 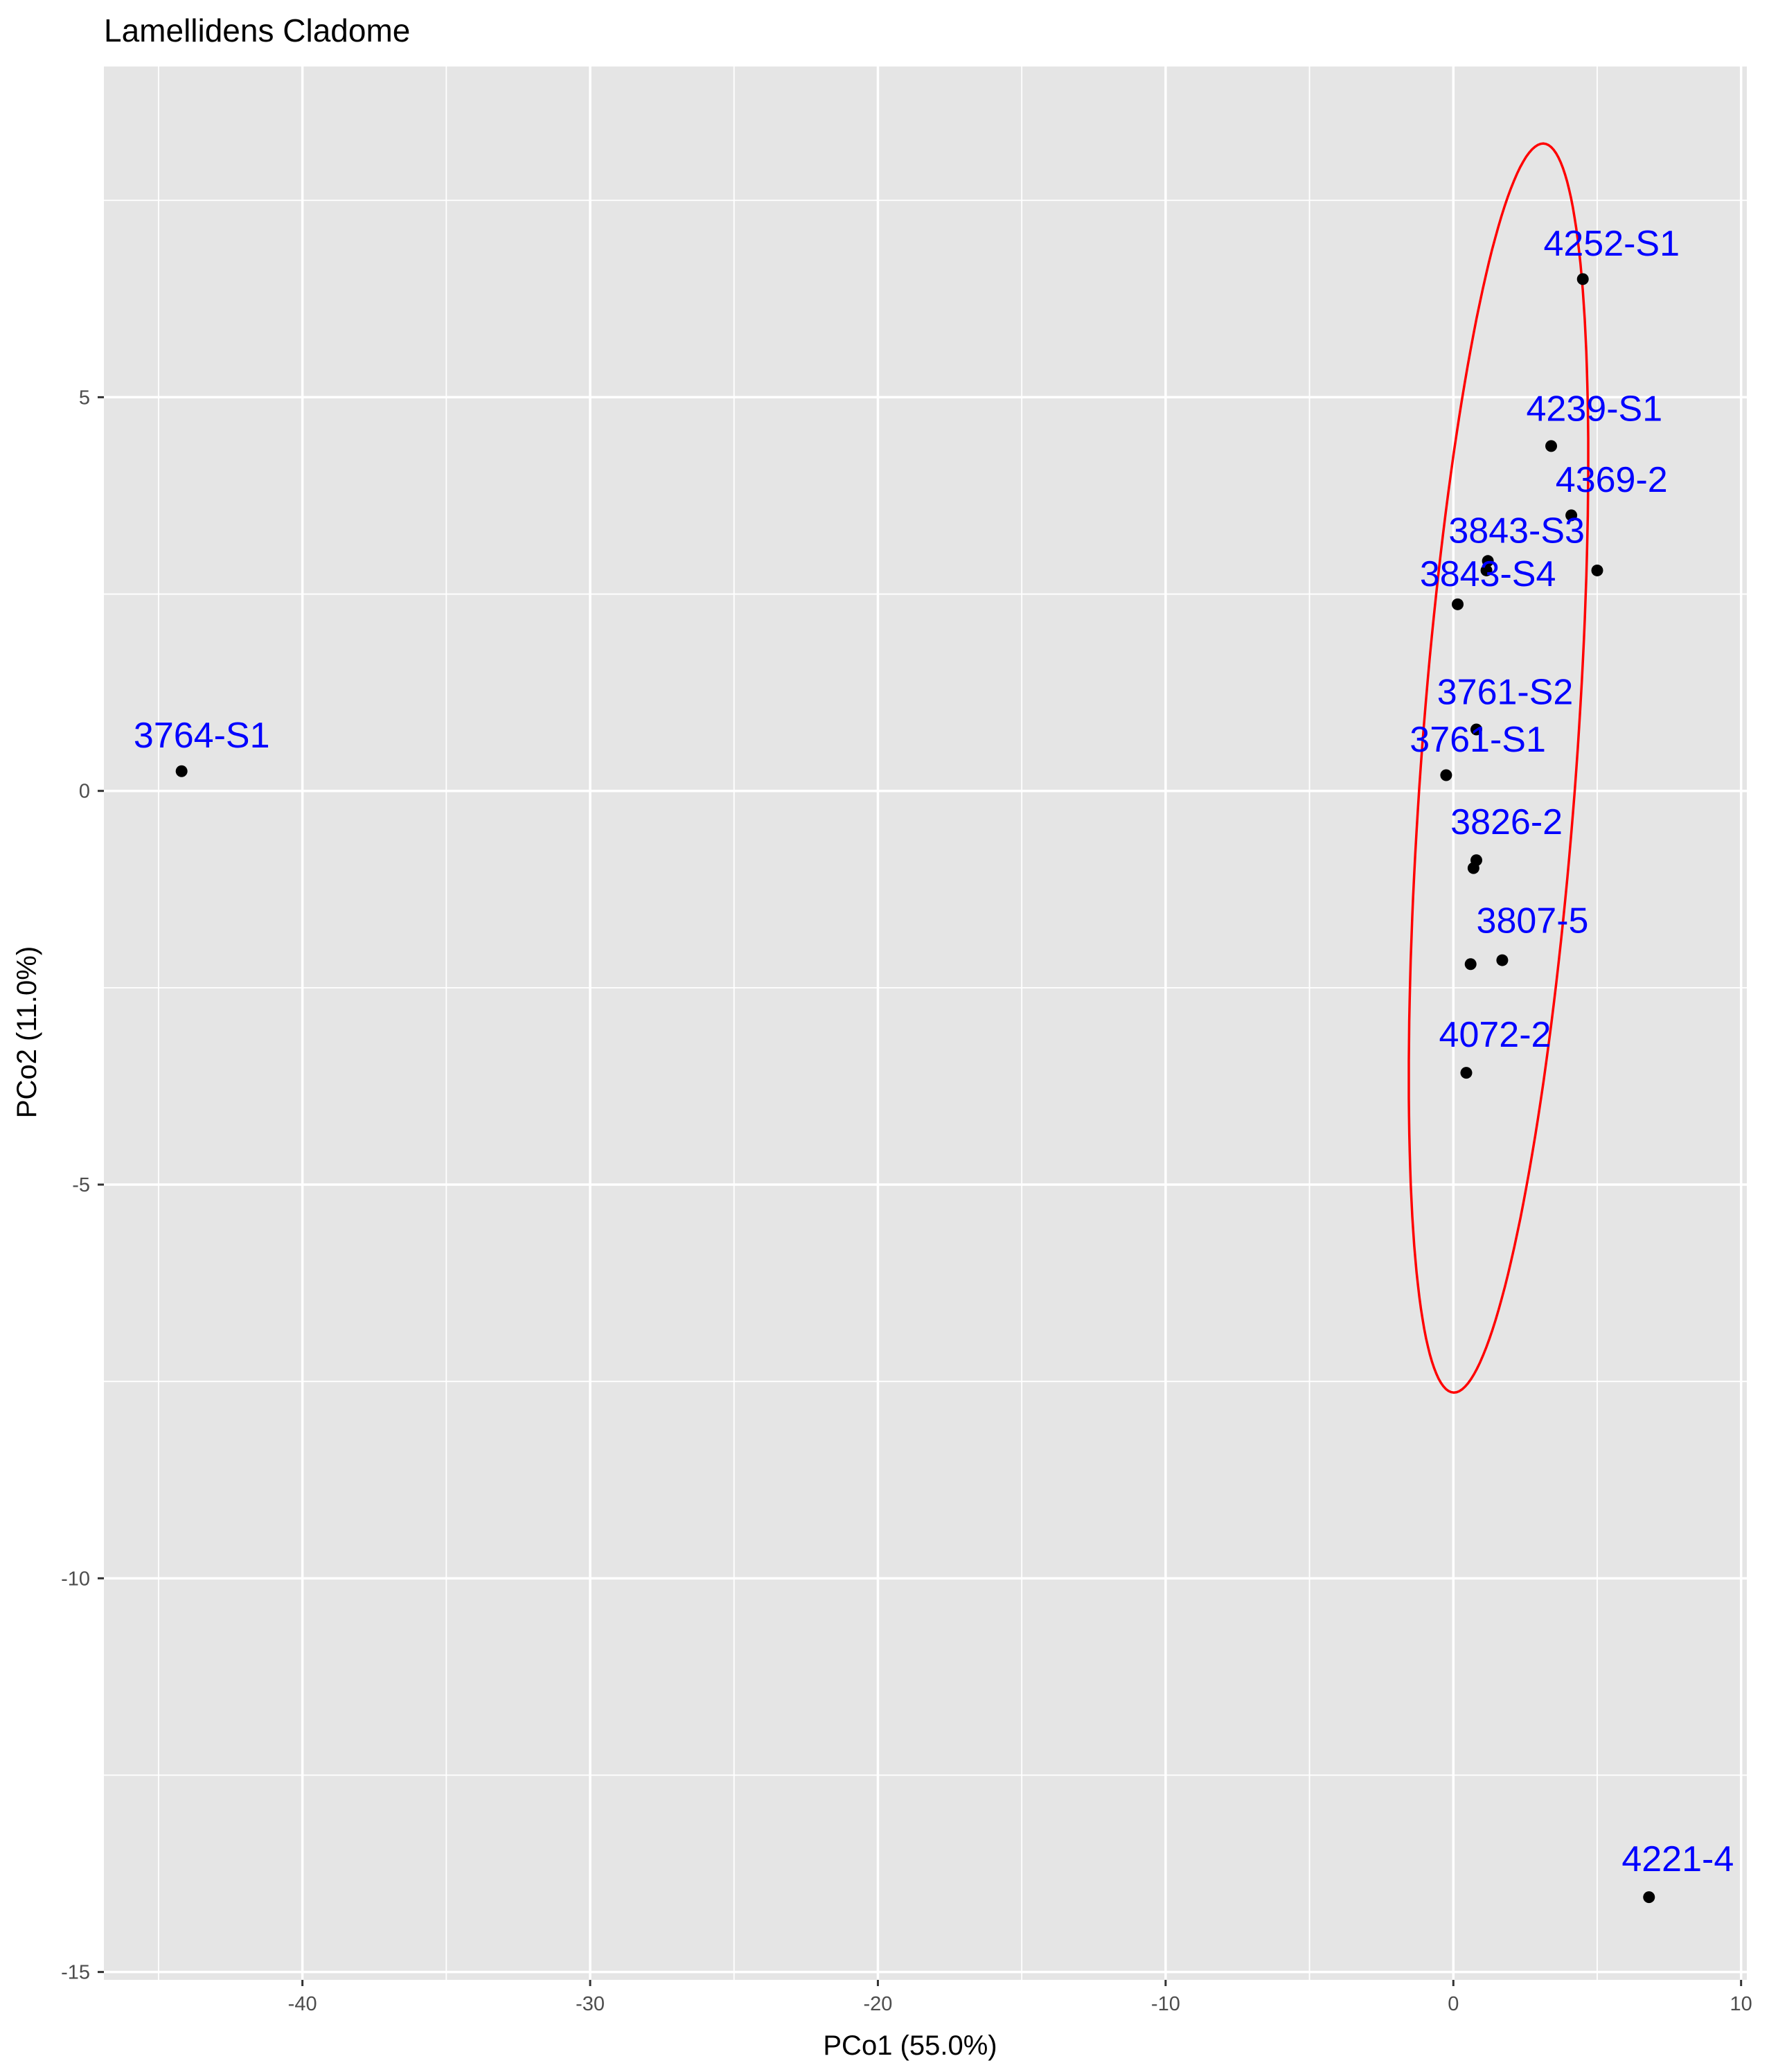 I want to click on y-axis-ticks: -15 -10 -5 0 5, so click(x=82, y=1185).